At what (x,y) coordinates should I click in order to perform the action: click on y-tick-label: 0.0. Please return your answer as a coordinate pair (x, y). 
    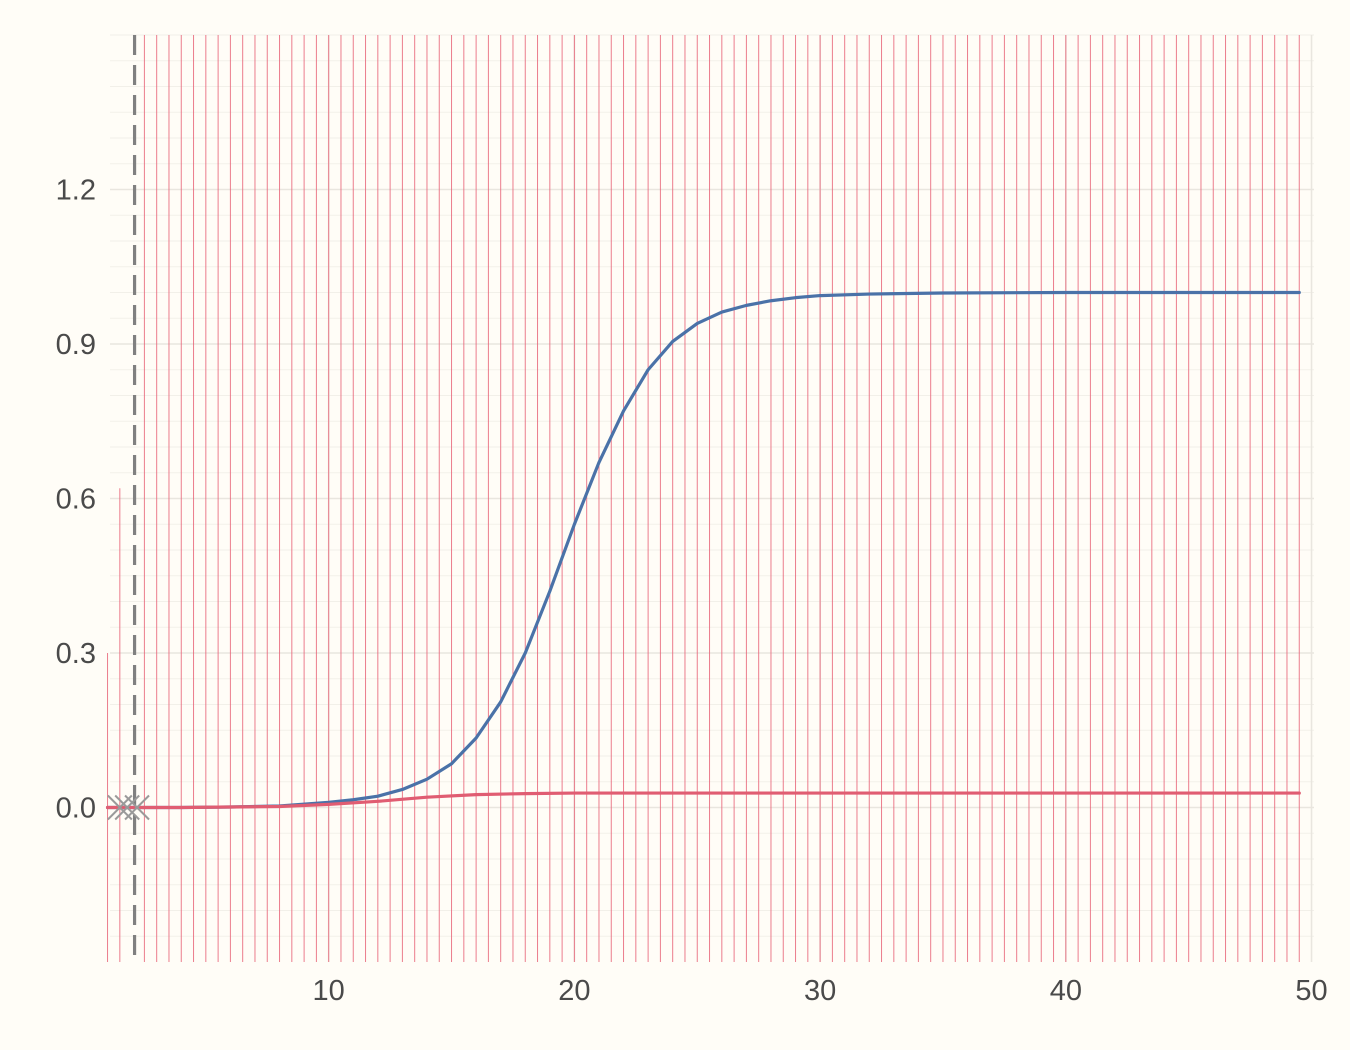
    Looking at the image, I should click on (76, 809).